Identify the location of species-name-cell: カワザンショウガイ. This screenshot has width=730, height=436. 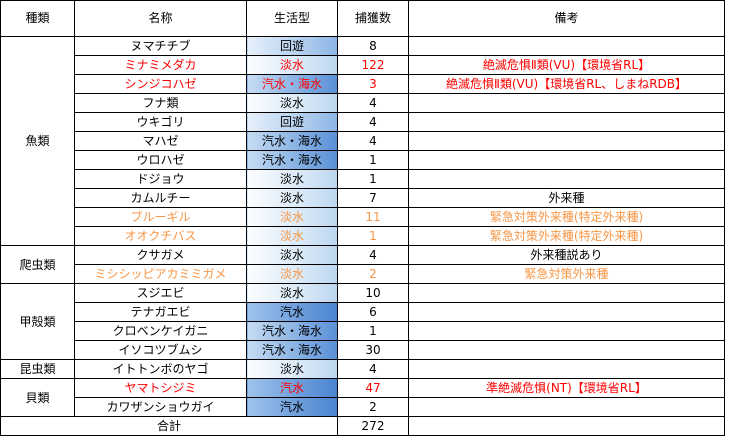
(160, 407).